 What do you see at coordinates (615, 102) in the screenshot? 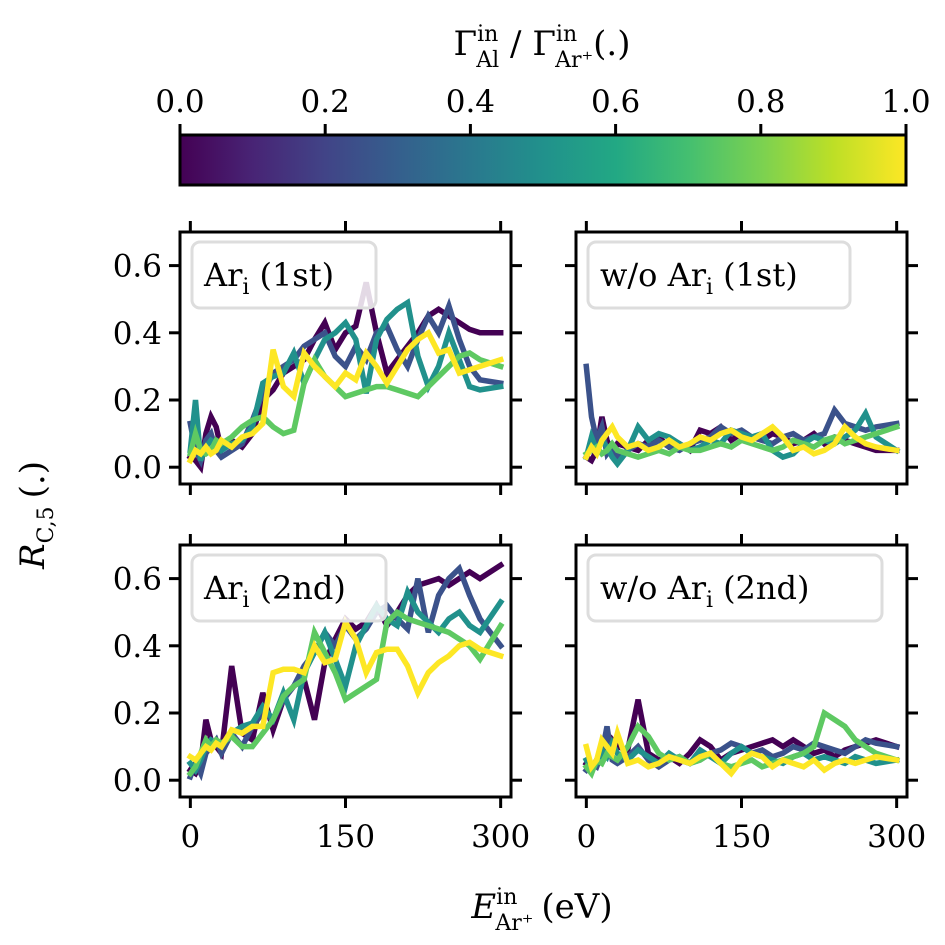
I see `colorbar-tick-label: 0.6` at bounding box center [615, 102].